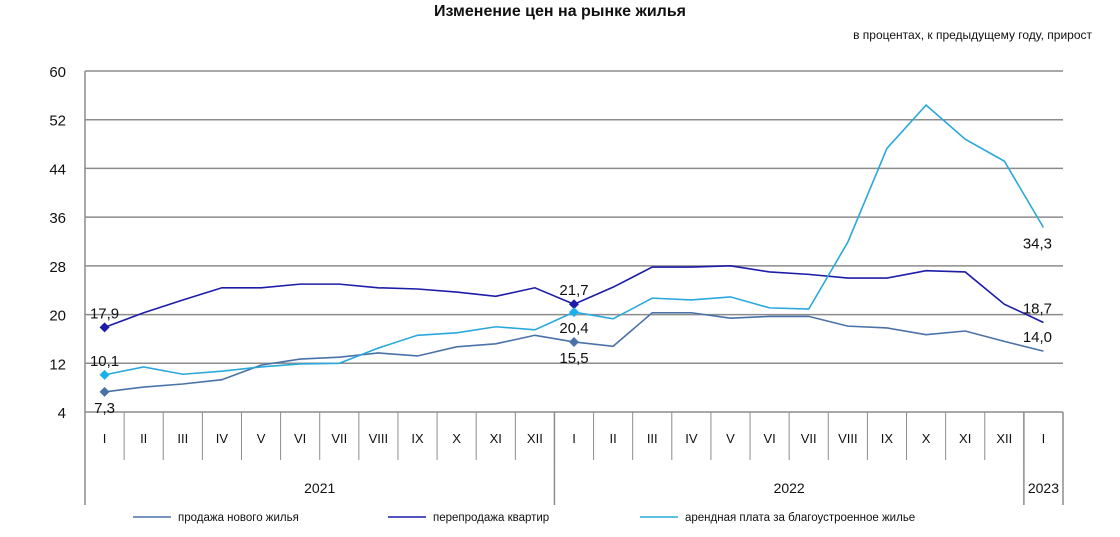 The width and height of the screenshot is (1120, 537). I want to click on legend-label: перепродажа квартир, so click(491, 518).